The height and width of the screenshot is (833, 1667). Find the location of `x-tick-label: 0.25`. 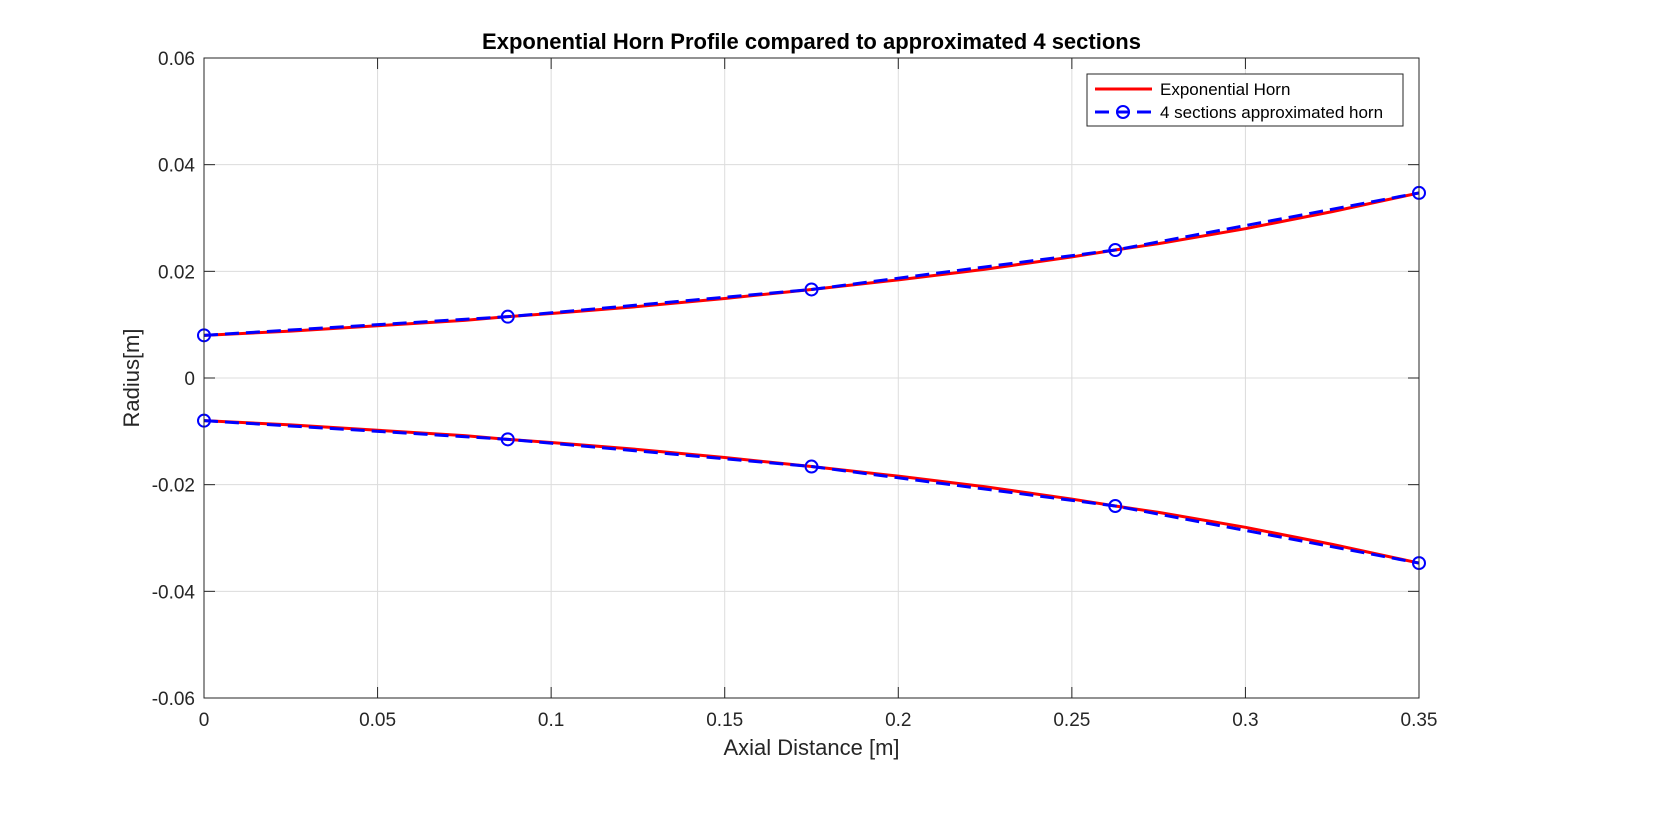

x-tick-label: 0.25 is located at coordinates (1071, 720).